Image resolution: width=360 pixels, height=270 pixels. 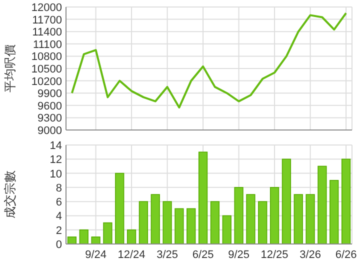 I want to click on x-tick-label: 6/25, so click(x=203, y=255).